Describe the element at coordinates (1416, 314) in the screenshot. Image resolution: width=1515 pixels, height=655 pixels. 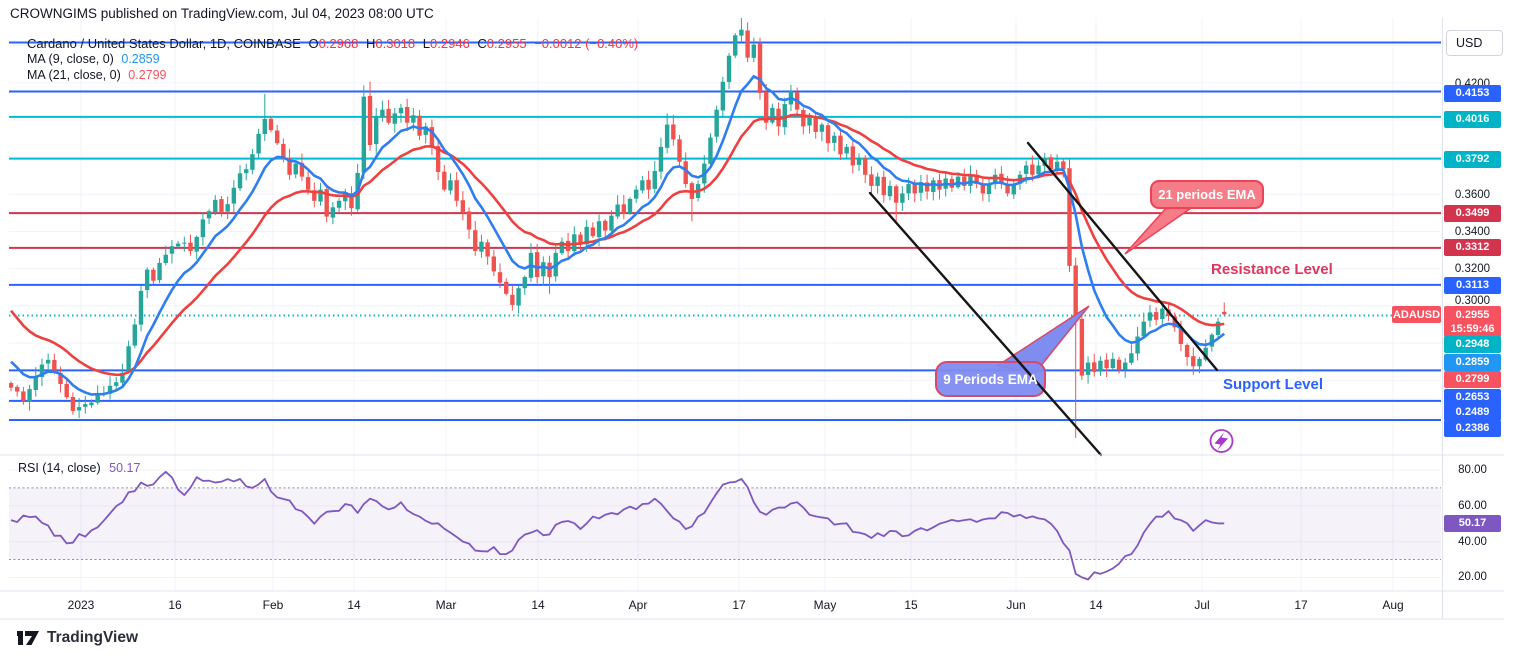
I see `symbol-price-chip: ADAUSD` at that location.